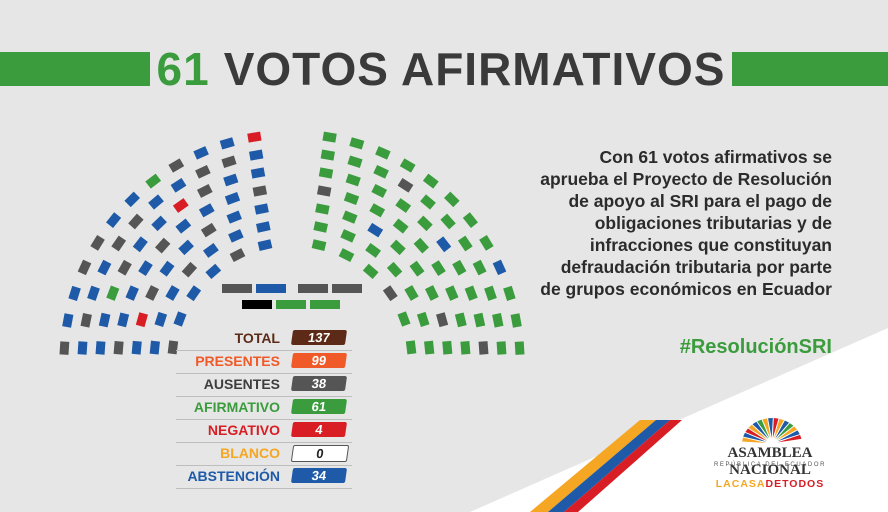 The image size is (888, 512). What do you see at coordinates (236, 407) in the screenshot?
I see `stat-label: AFIRMATIVO` at bounding box center [236, 407].